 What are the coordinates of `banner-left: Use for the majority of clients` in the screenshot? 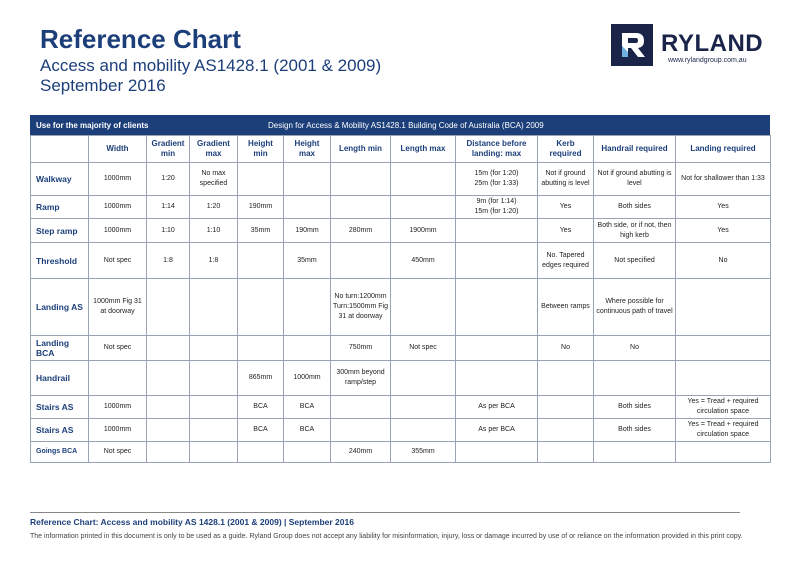 It's located at (92, 125).